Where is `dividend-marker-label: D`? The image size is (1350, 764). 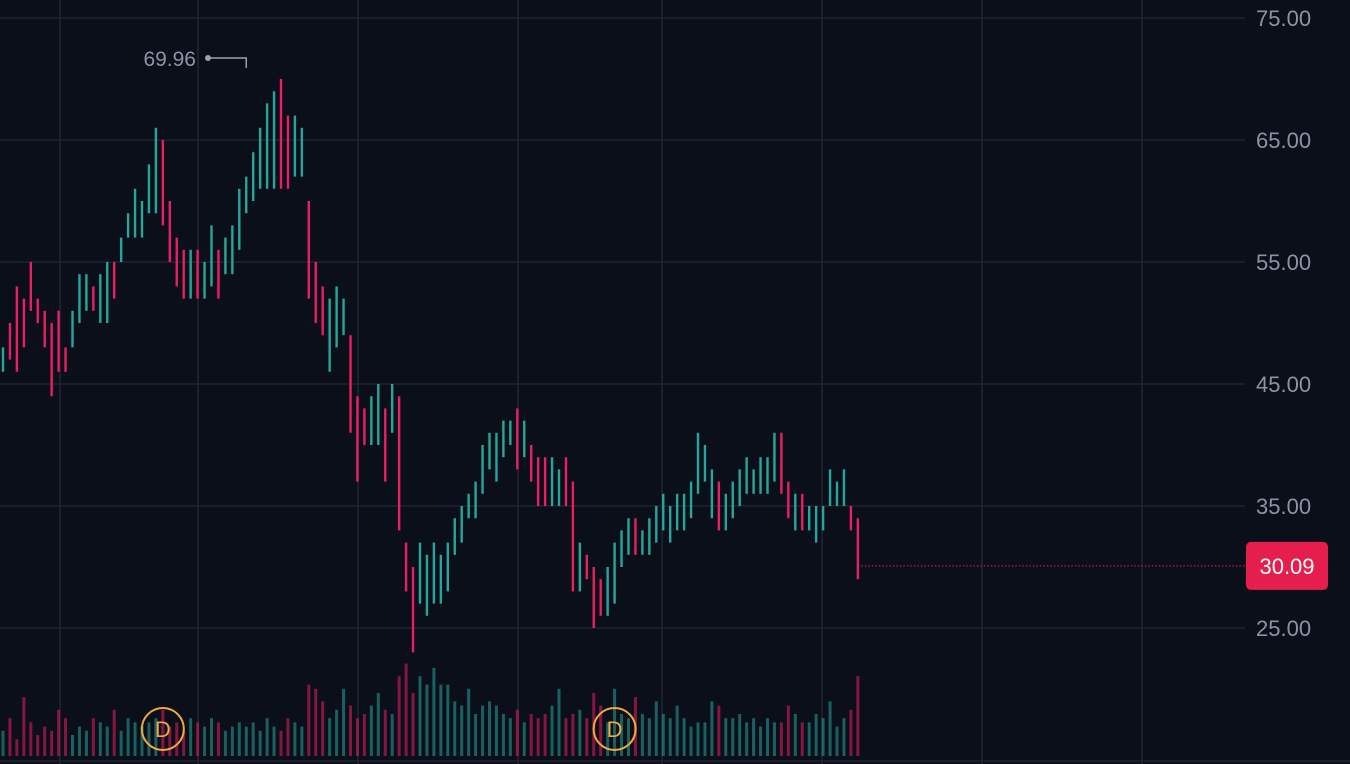 dividend-marker-label: D is located at coordinates (615, 729).